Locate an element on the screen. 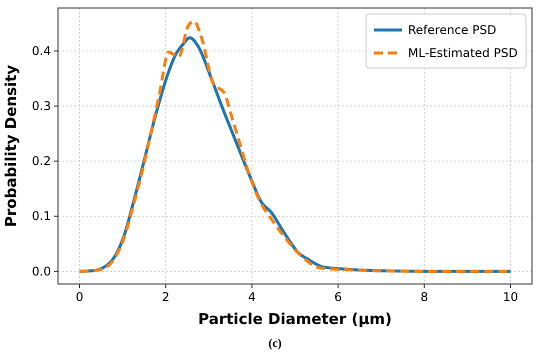  y-tick-label: 0.2 is located at coordinates (41, 161).